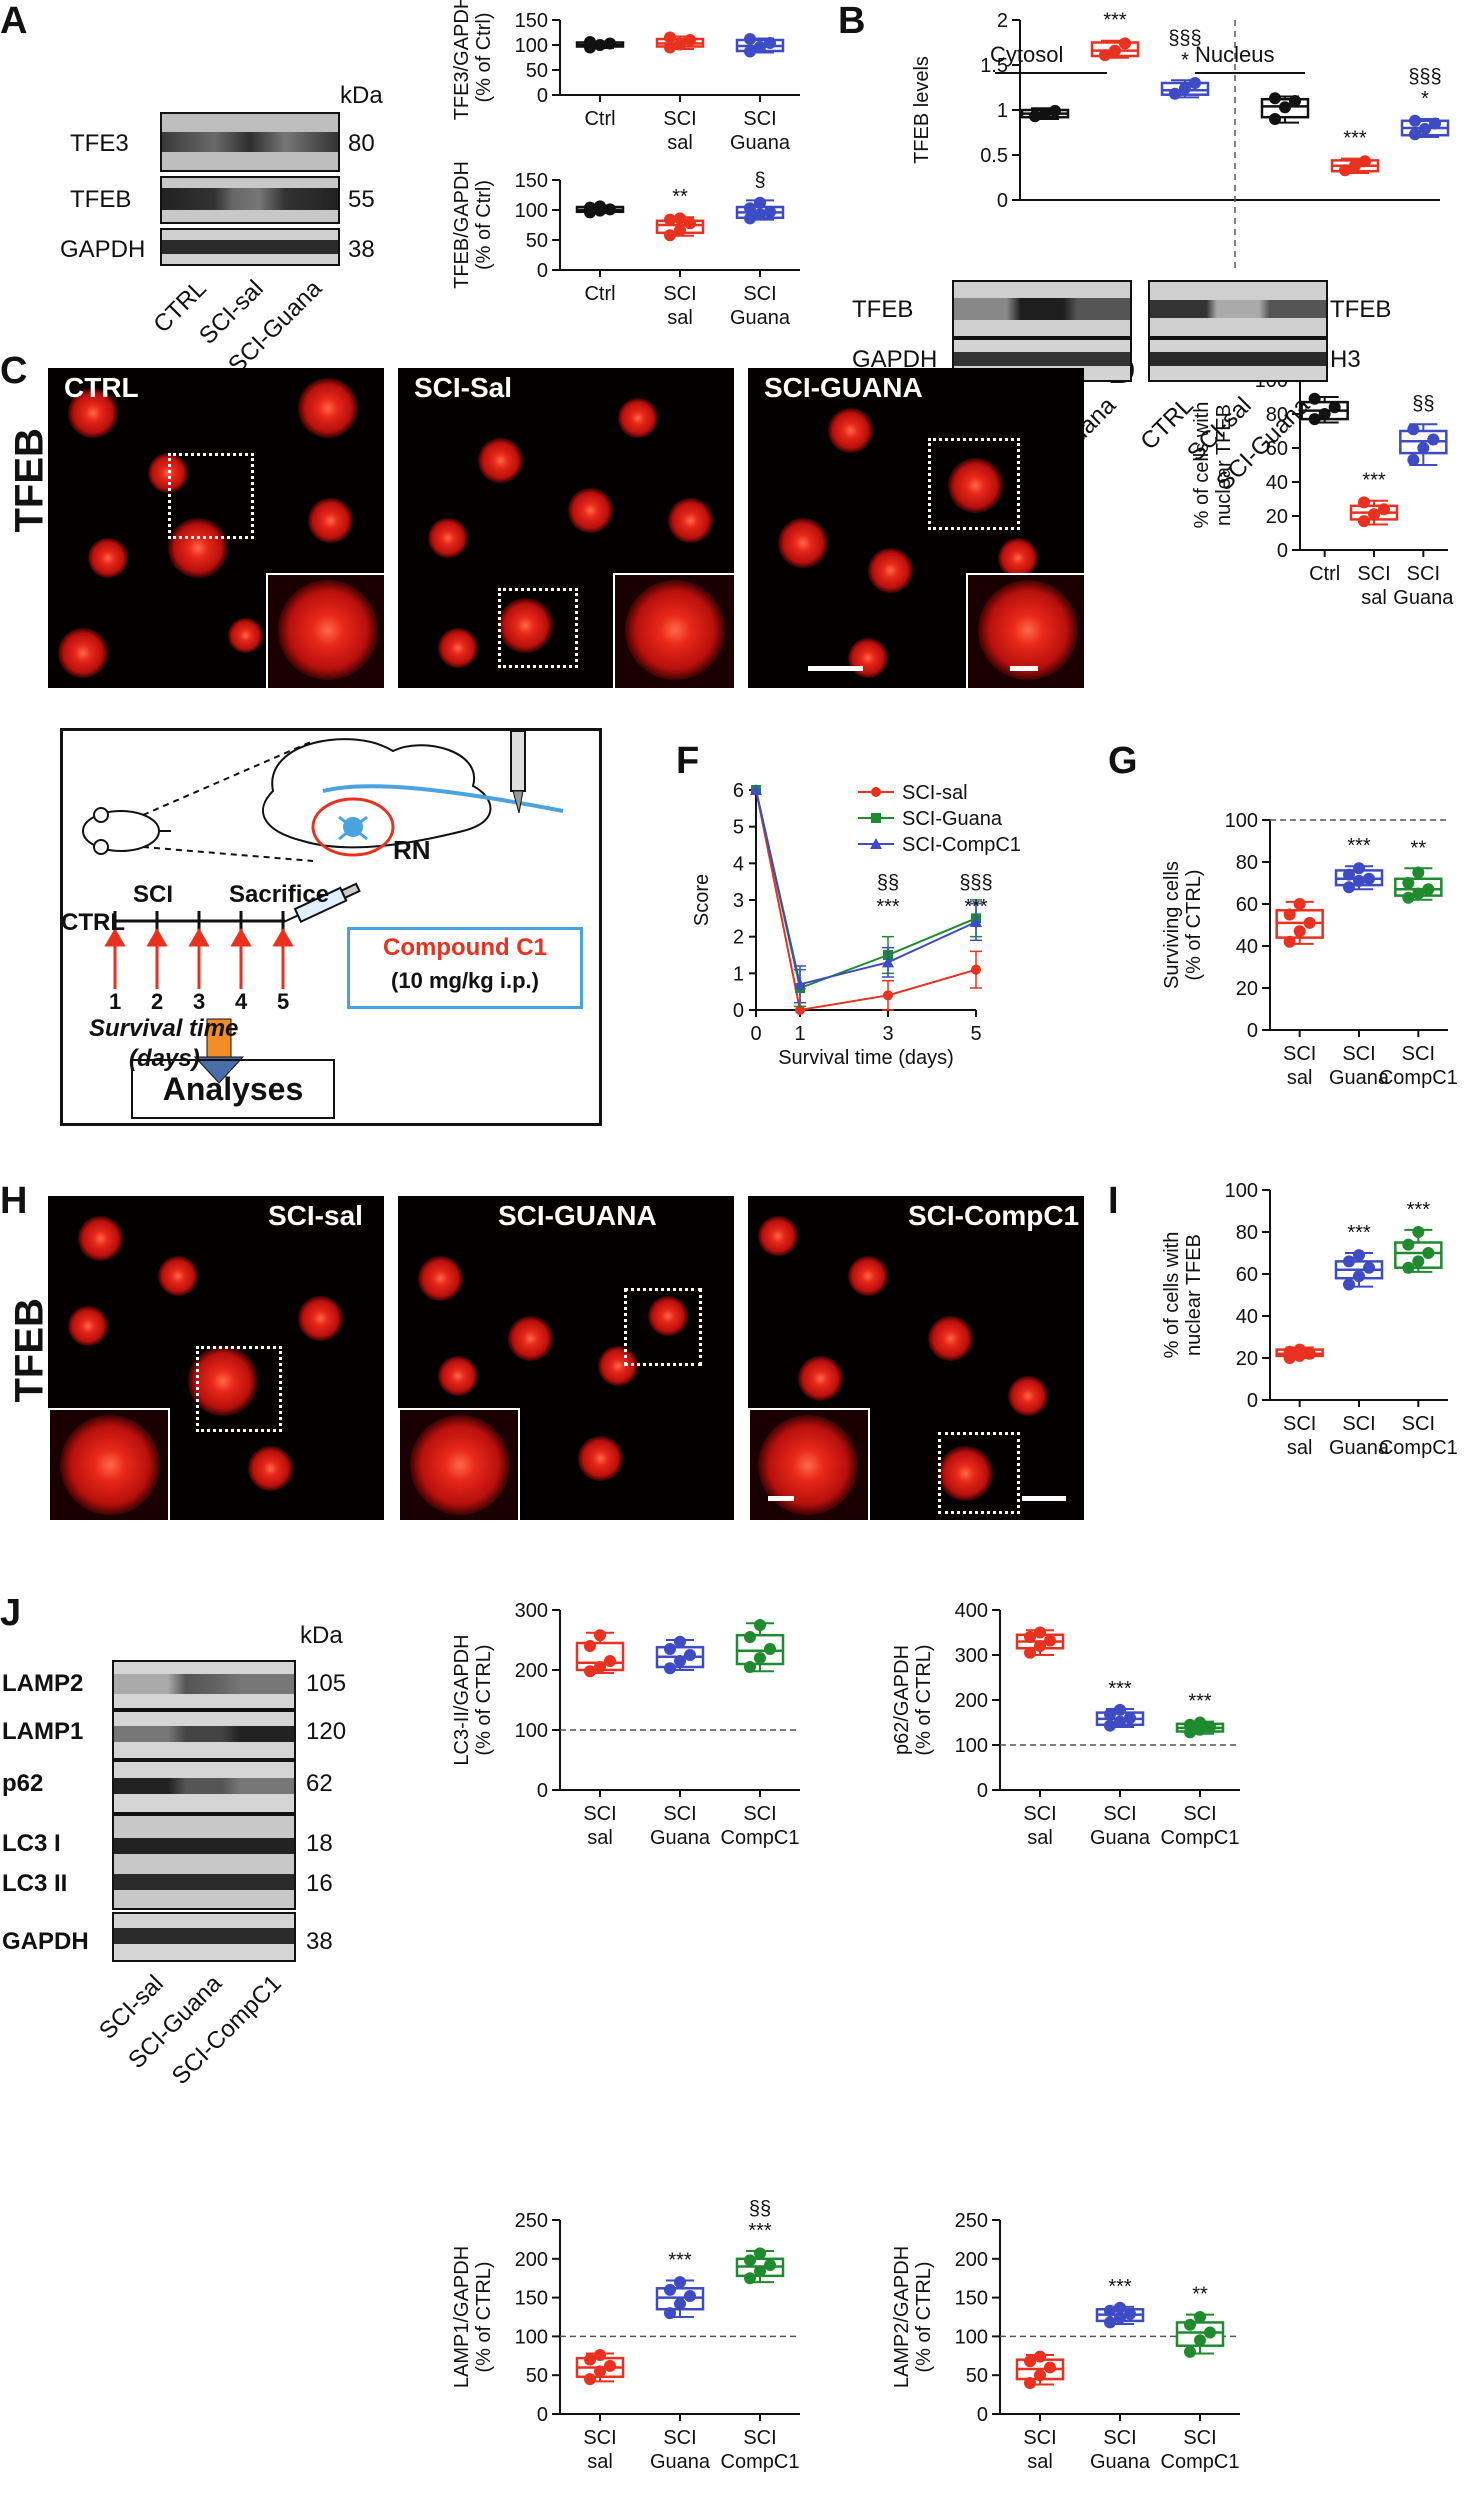  What do you see at coordinates (994, 66) in the screenshot?
I see `y-tick-label: 1.5` at bounding box center [994, 66].